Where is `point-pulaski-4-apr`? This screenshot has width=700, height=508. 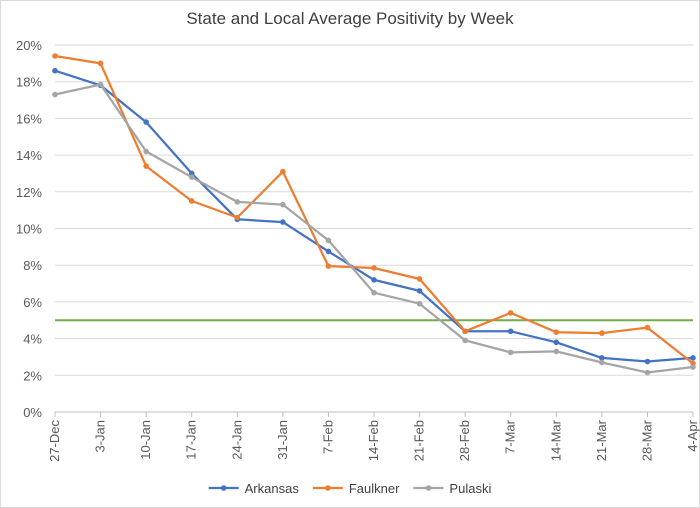
point-pulaski-4-apr is located at coordinates (693, 367).